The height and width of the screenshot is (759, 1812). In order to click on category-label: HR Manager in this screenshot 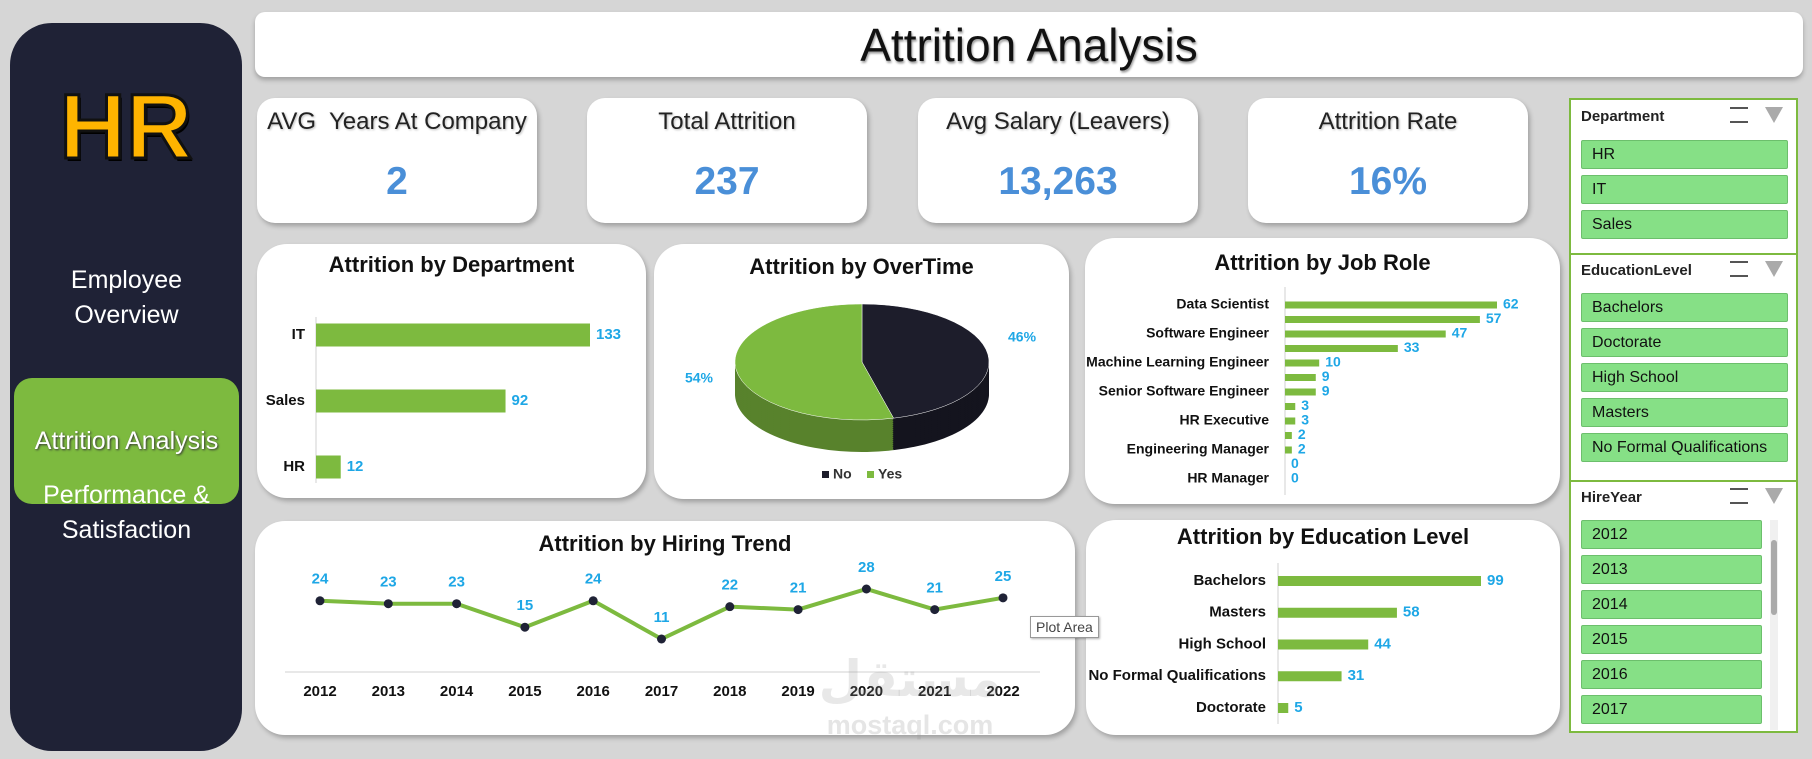, I will do `click(1228, 478)`.